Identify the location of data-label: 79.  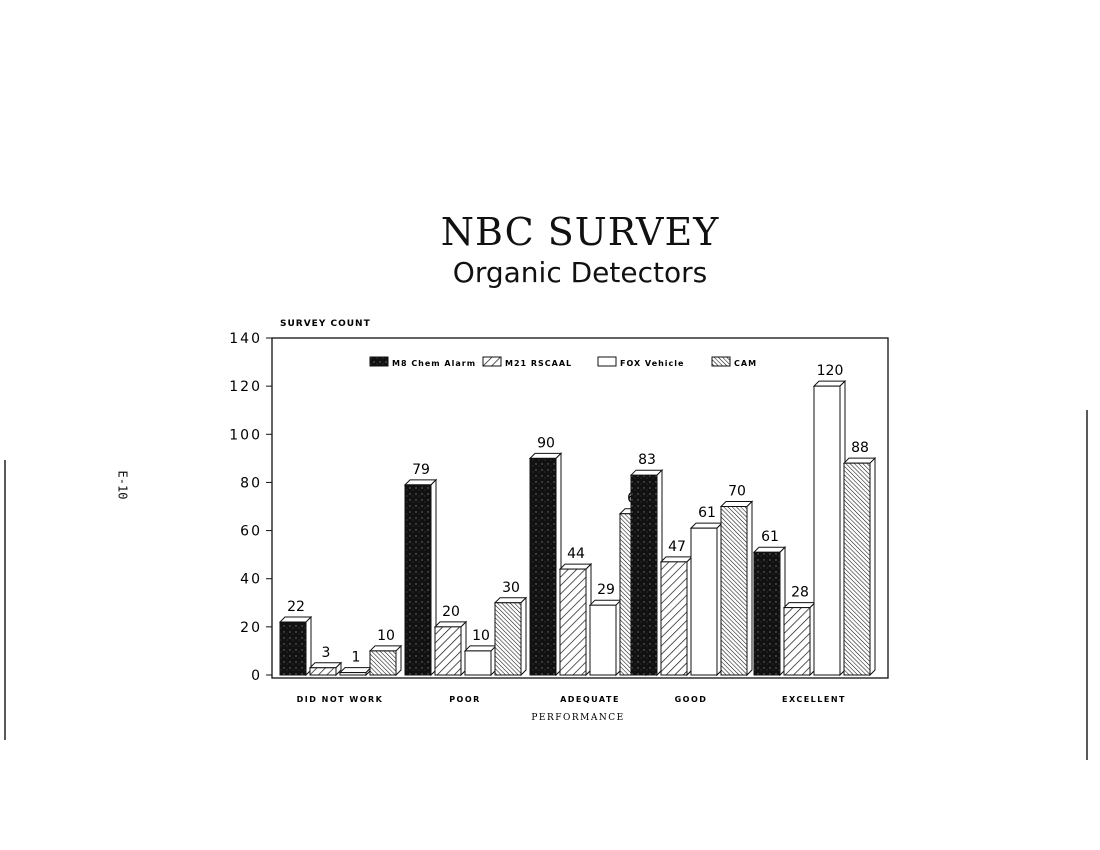
(421, 470).